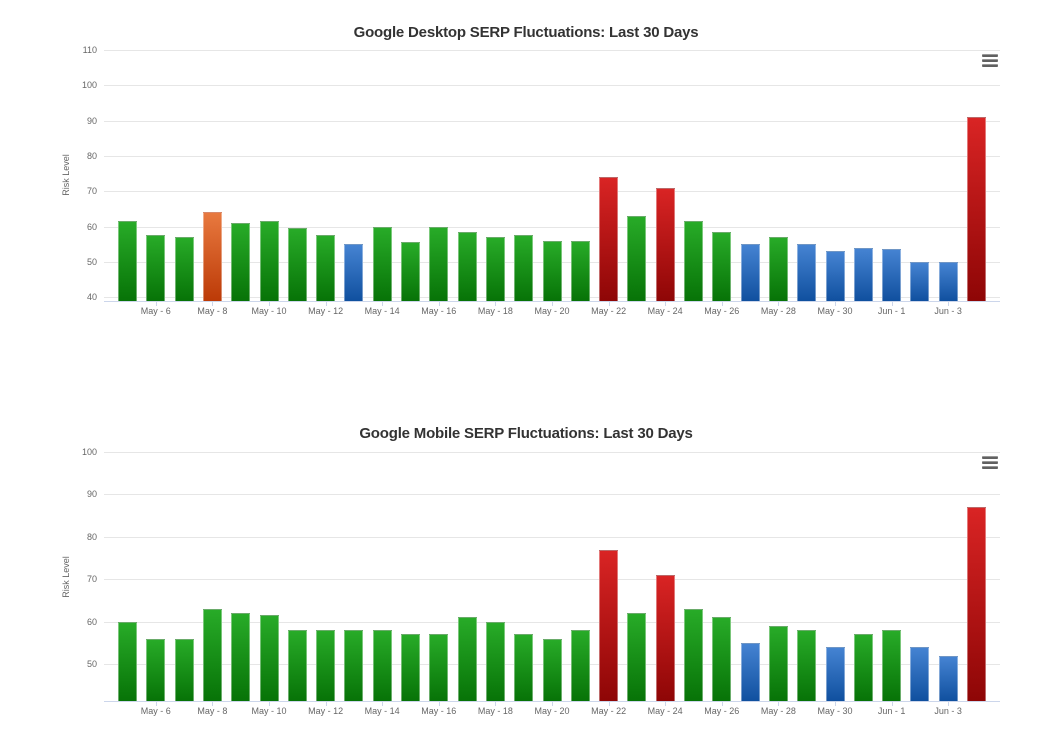  I want to click on x-tick-label: May - 16, so click(439, 311).